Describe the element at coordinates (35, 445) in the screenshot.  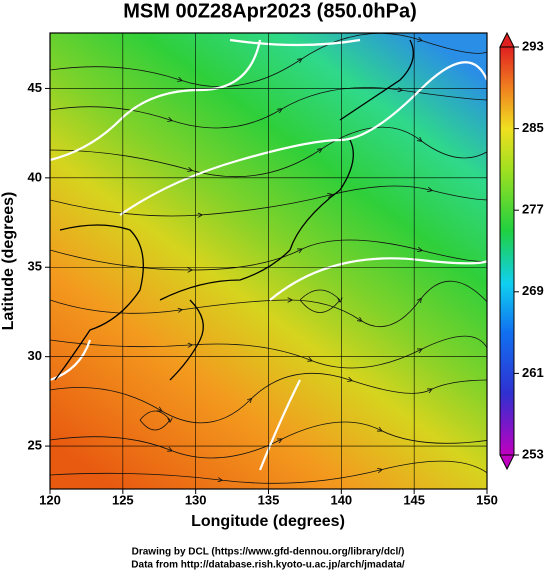
I see `y-tick-label: 25` at that location.